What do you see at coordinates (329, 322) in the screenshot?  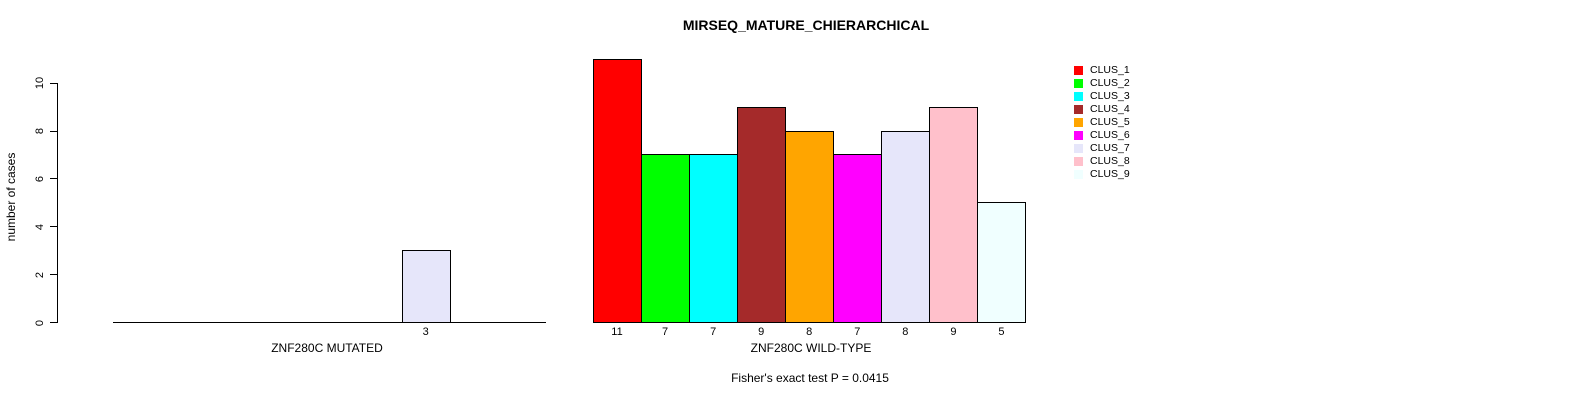 I see `x-axis-line-mutated` at bounding box center [329, 322].